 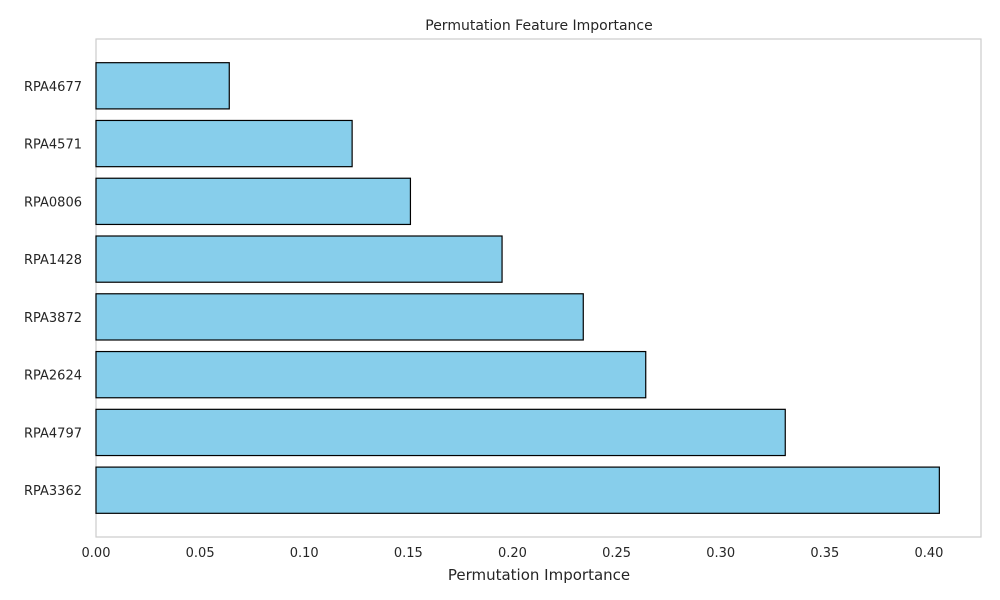 I want to click on chart-title: Permutation Feature Importance, so click(x=539, y=26).